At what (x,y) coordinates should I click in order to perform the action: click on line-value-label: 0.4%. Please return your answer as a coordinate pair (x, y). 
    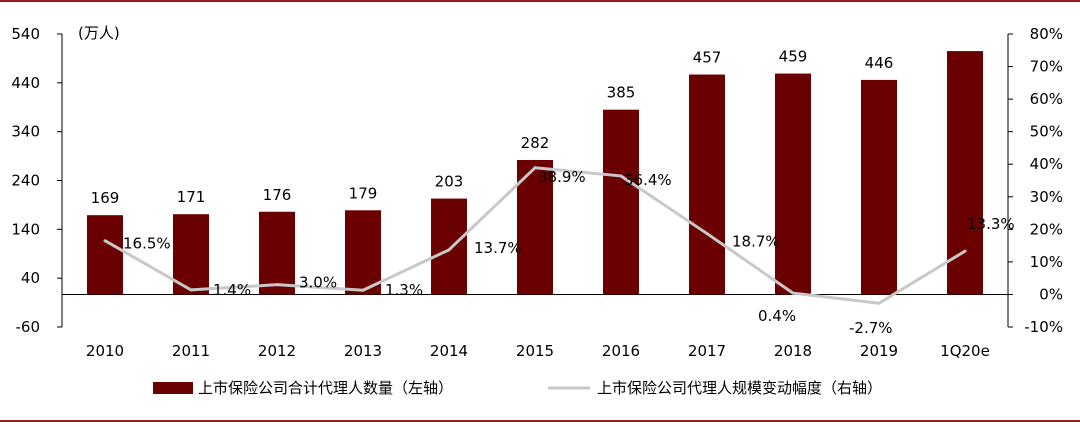
    Looking at the image, I should click on (777, 316).